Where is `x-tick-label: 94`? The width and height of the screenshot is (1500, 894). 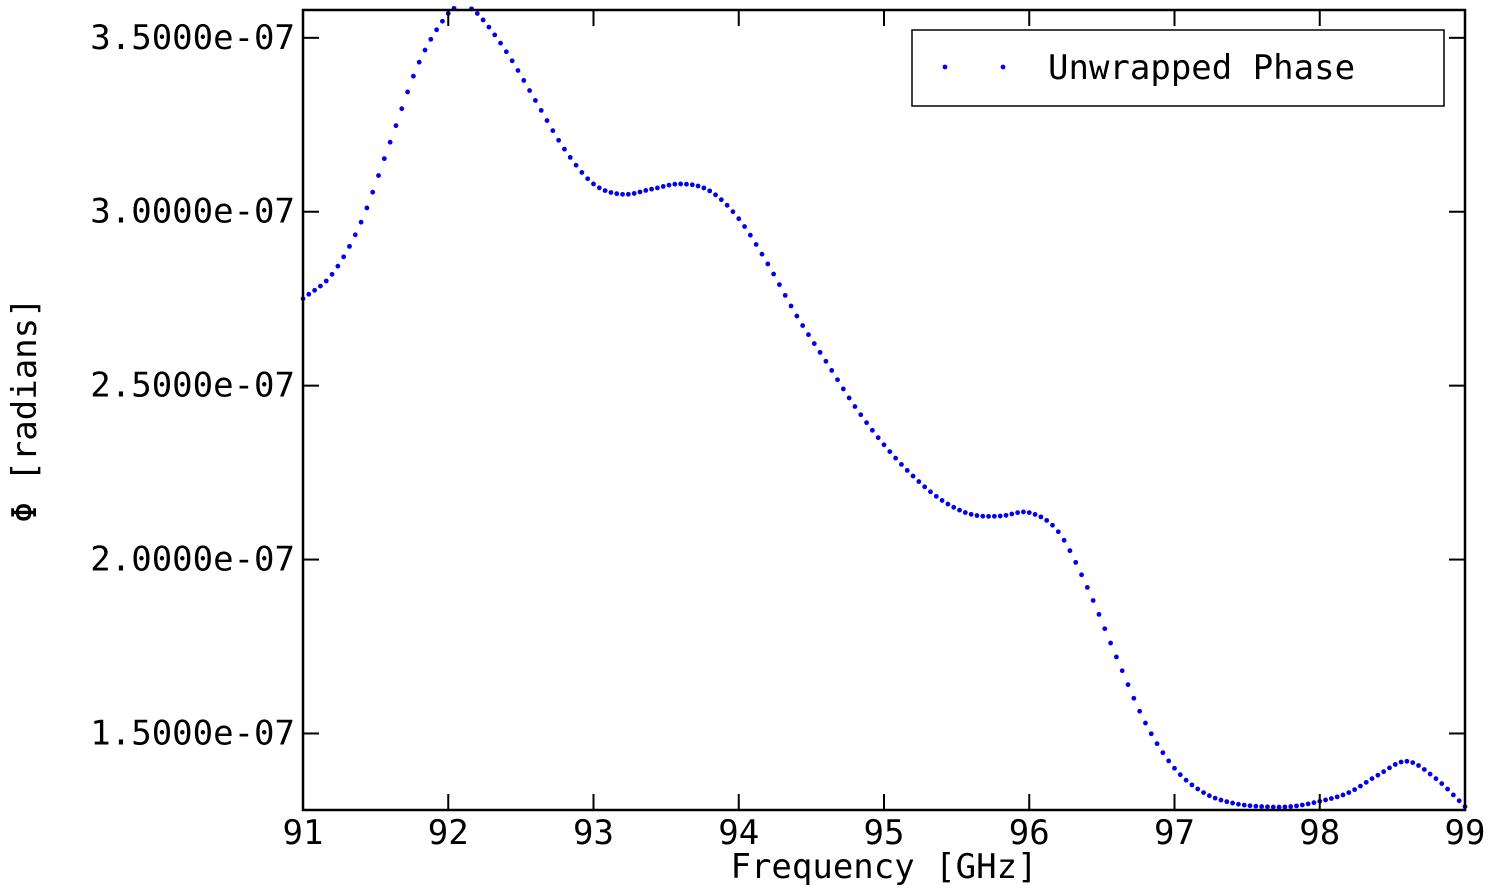
x-tick-label: 94 is located at coordinates (738, 833).